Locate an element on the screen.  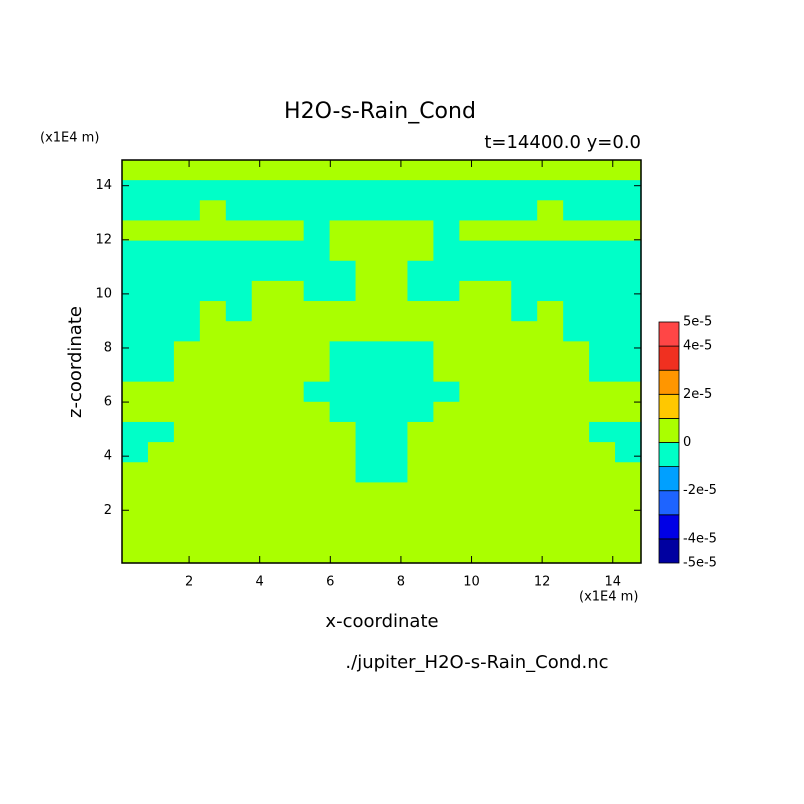
chart-subtitle: t=14400.0 y=0.0 is located at coordinates (562, 142).